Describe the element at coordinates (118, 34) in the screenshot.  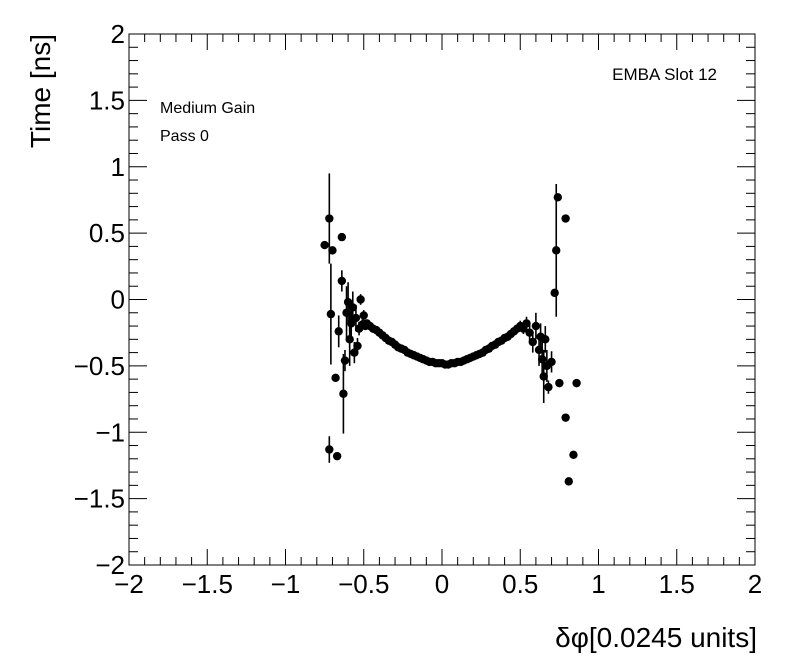
I see `y-tick-label: 2` at that location.